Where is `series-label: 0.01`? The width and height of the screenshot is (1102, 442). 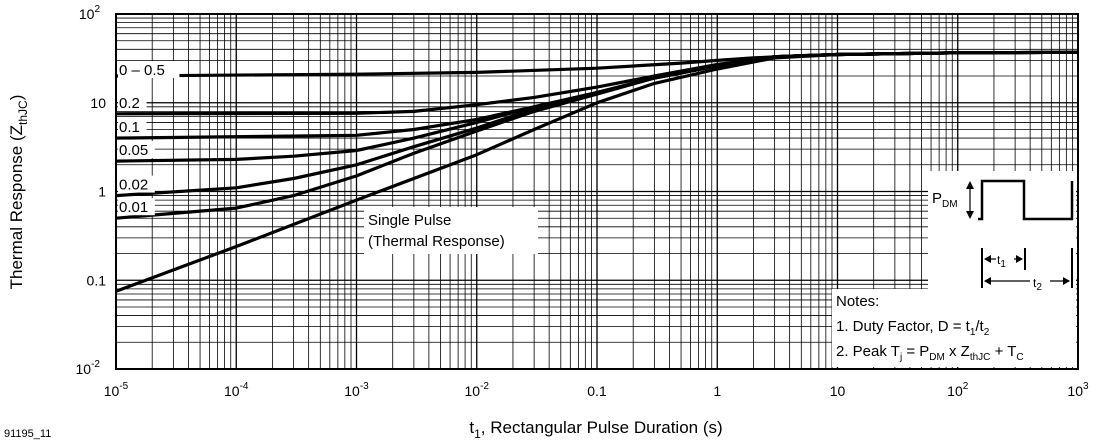
series-label: 0.01 is located at coordinates (133, 207).